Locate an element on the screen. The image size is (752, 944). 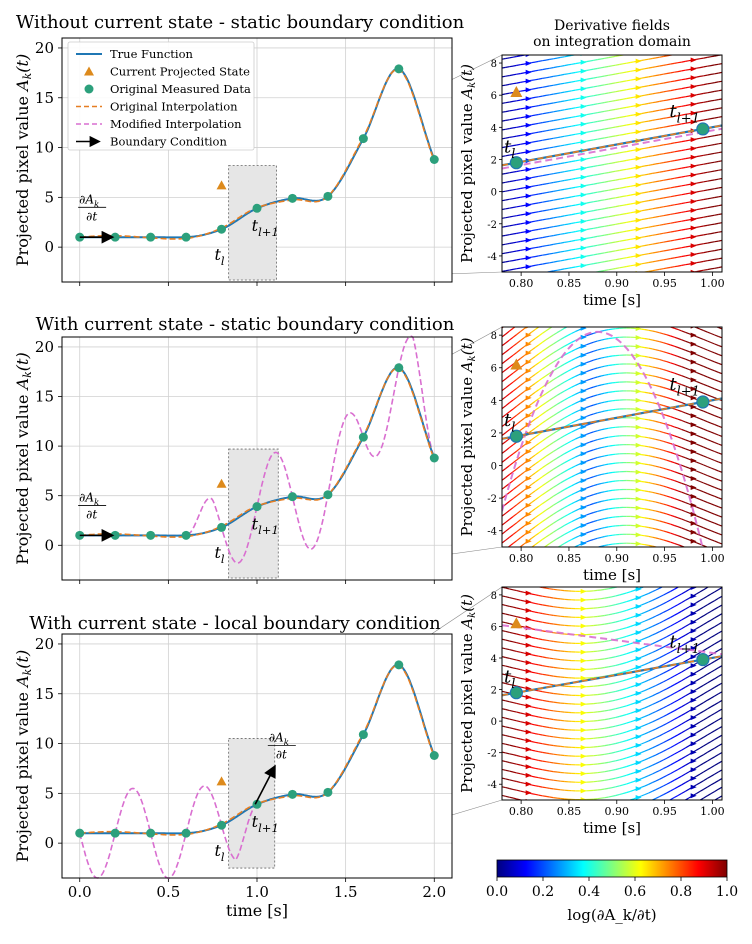
y-tick-label: 15 is located at coordinates (44, 694).